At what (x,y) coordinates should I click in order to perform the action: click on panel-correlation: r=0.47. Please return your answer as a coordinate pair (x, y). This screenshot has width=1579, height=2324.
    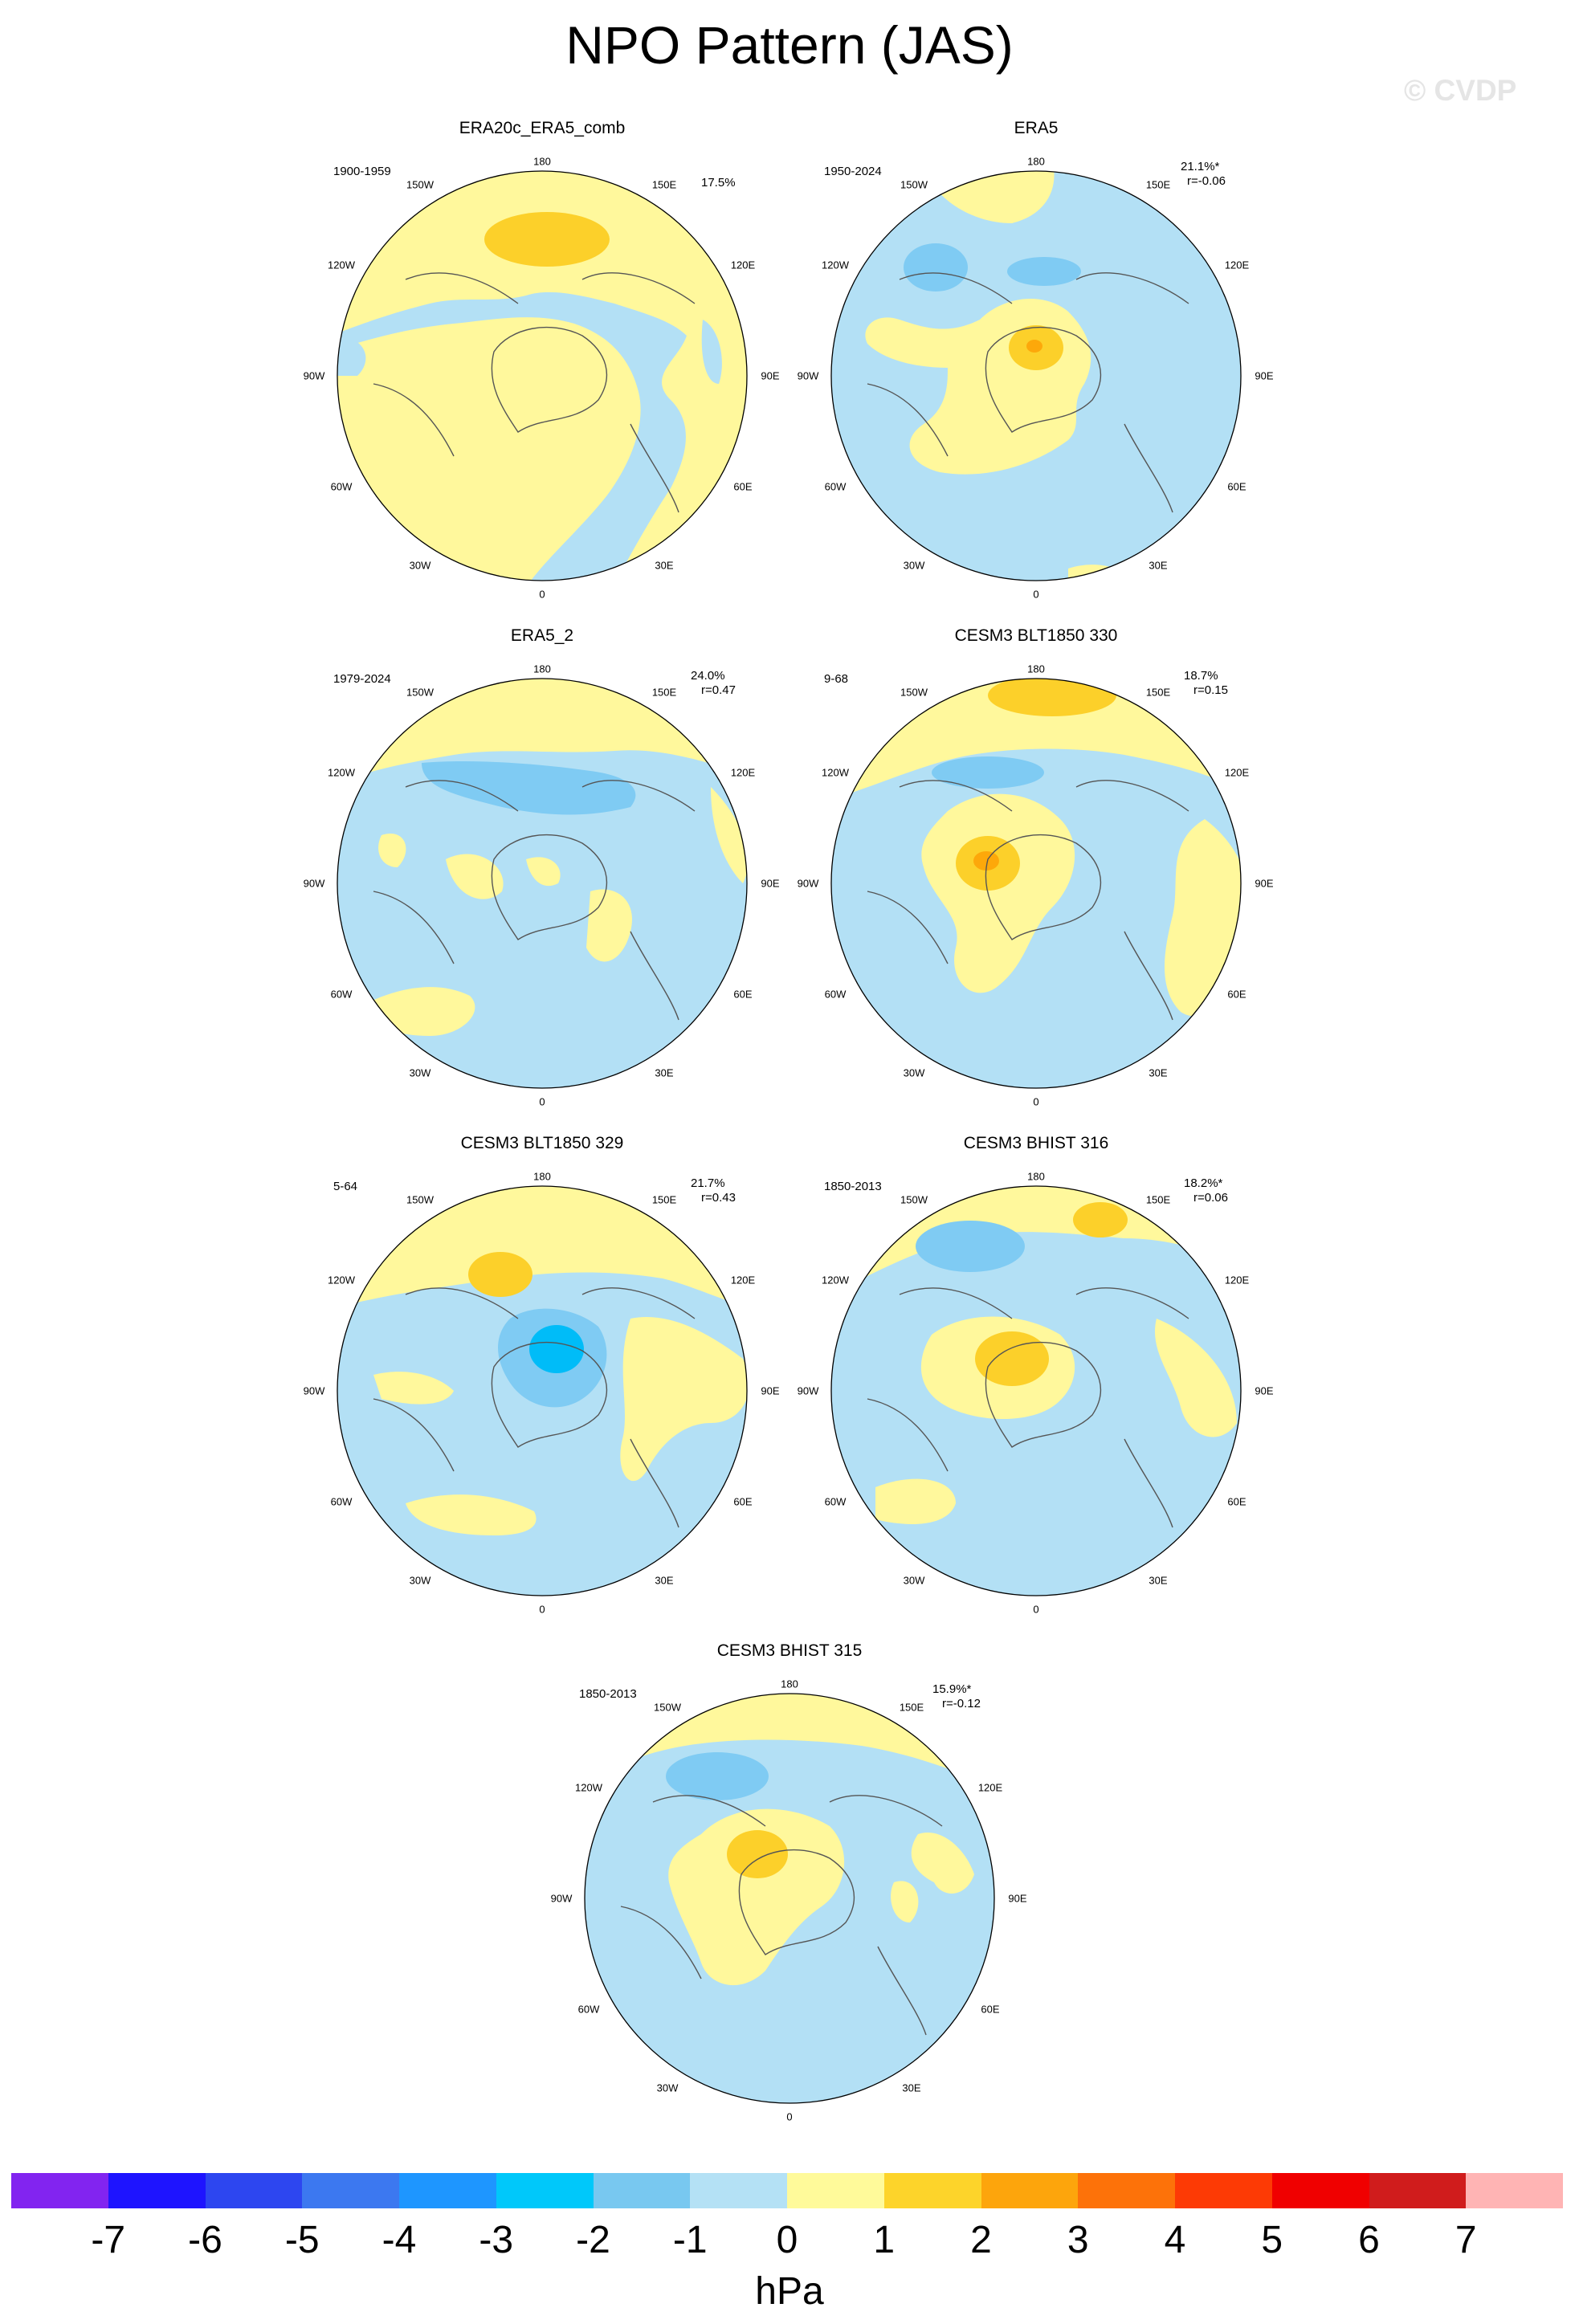
    Looking at the image, I should click on (718, 690).